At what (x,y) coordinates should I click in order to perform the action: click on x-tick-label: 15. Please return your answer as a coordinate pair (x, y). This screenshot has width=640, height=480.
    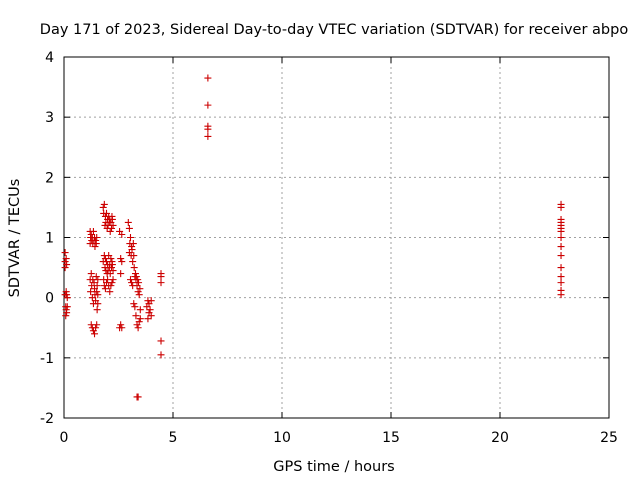
    Looking at the image, I should click on (391, 438).